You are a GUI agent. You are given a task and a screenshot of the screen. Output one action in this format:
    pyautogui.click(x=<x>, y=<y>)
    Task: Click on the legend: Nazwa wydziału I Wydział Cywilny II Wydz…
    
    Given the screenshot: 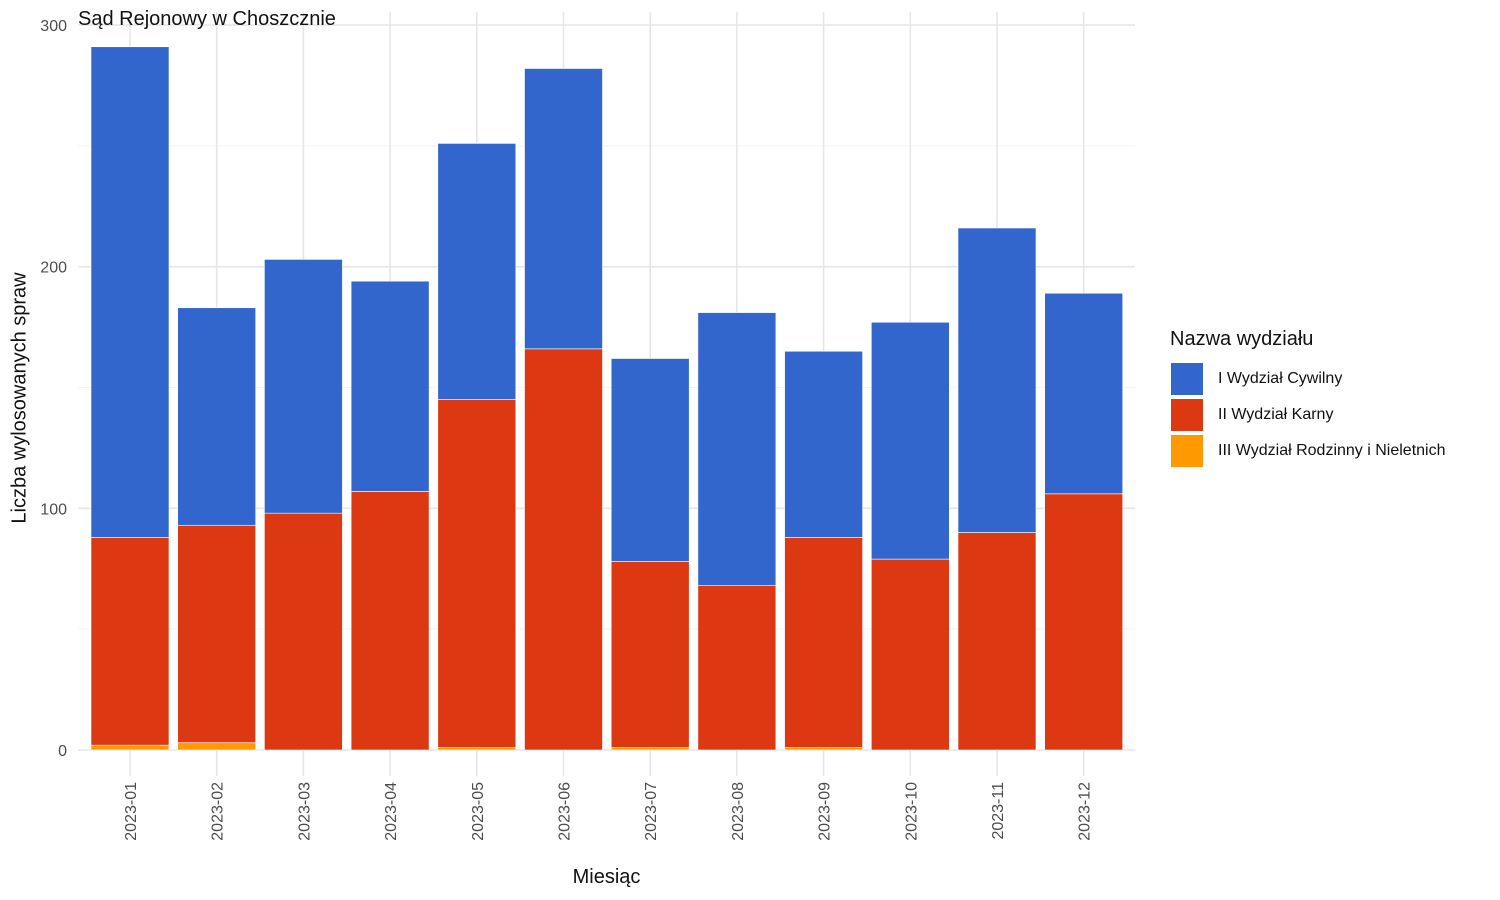 What is the action you would take?
    pyautogui.click(x=1308, y=398)
    